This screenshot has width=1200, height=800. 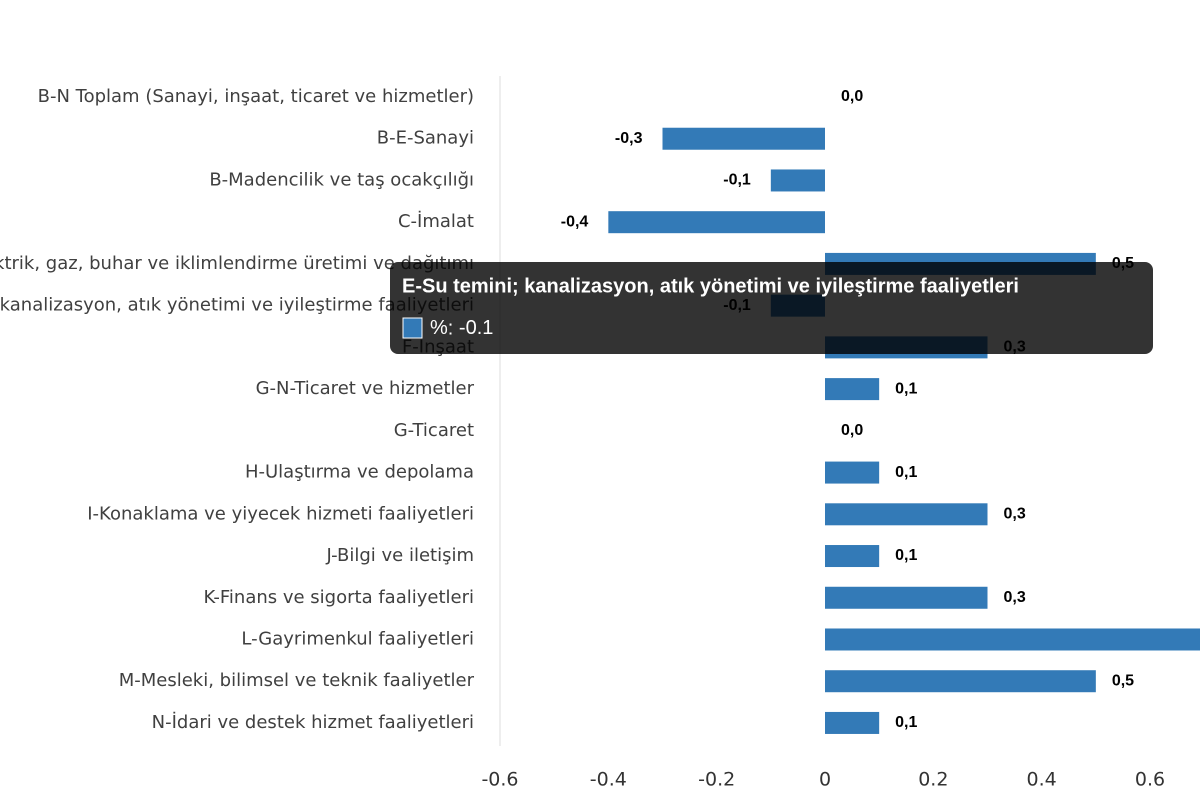 What do you see at coordinates (399, 555) in the screenshot?
I see `category-label: J-Bilgi ve iletişim` at bounding box center [399, 555].